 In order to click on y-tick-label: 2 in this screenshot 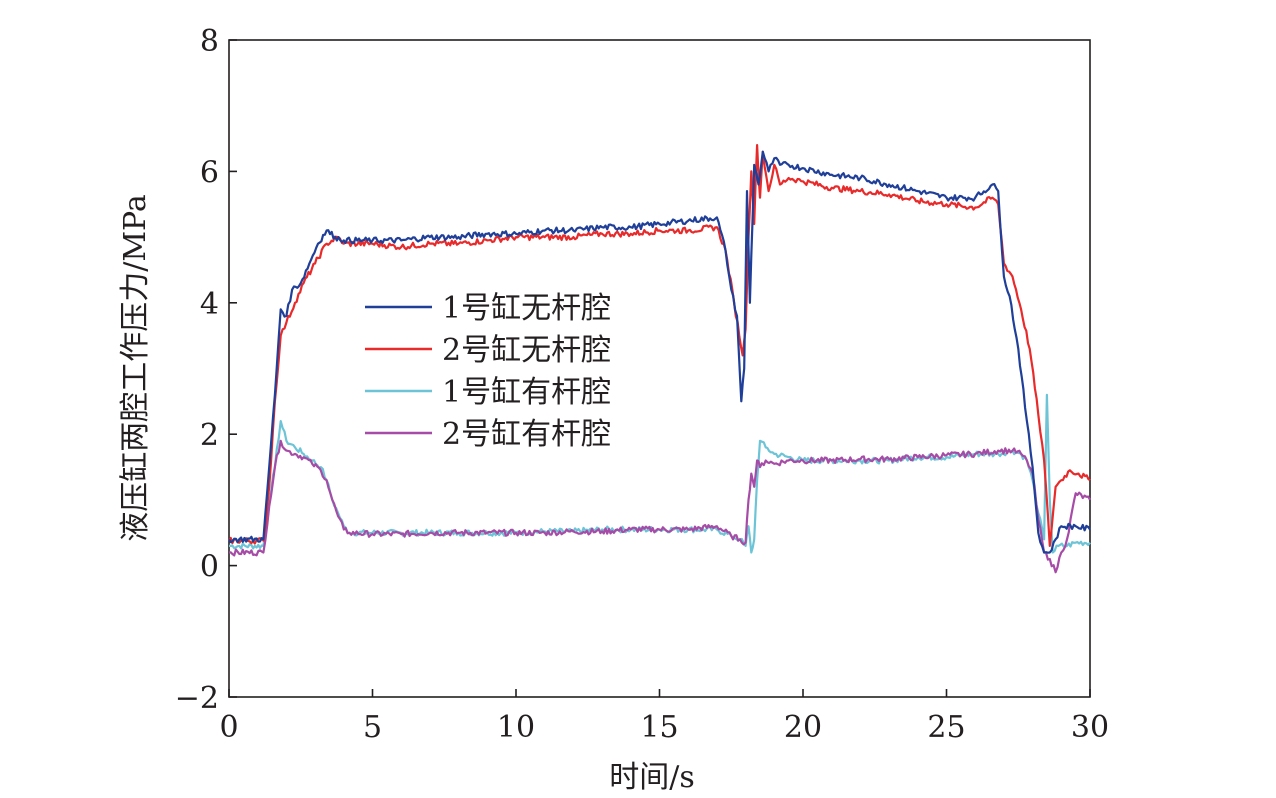, I will do `click(209, 435)`.